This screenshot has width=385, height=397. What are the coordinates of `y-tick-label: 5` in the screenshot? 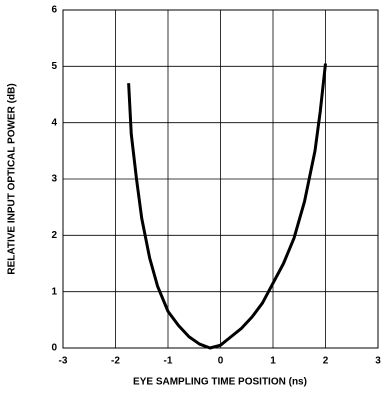 It's located at (54, 66).